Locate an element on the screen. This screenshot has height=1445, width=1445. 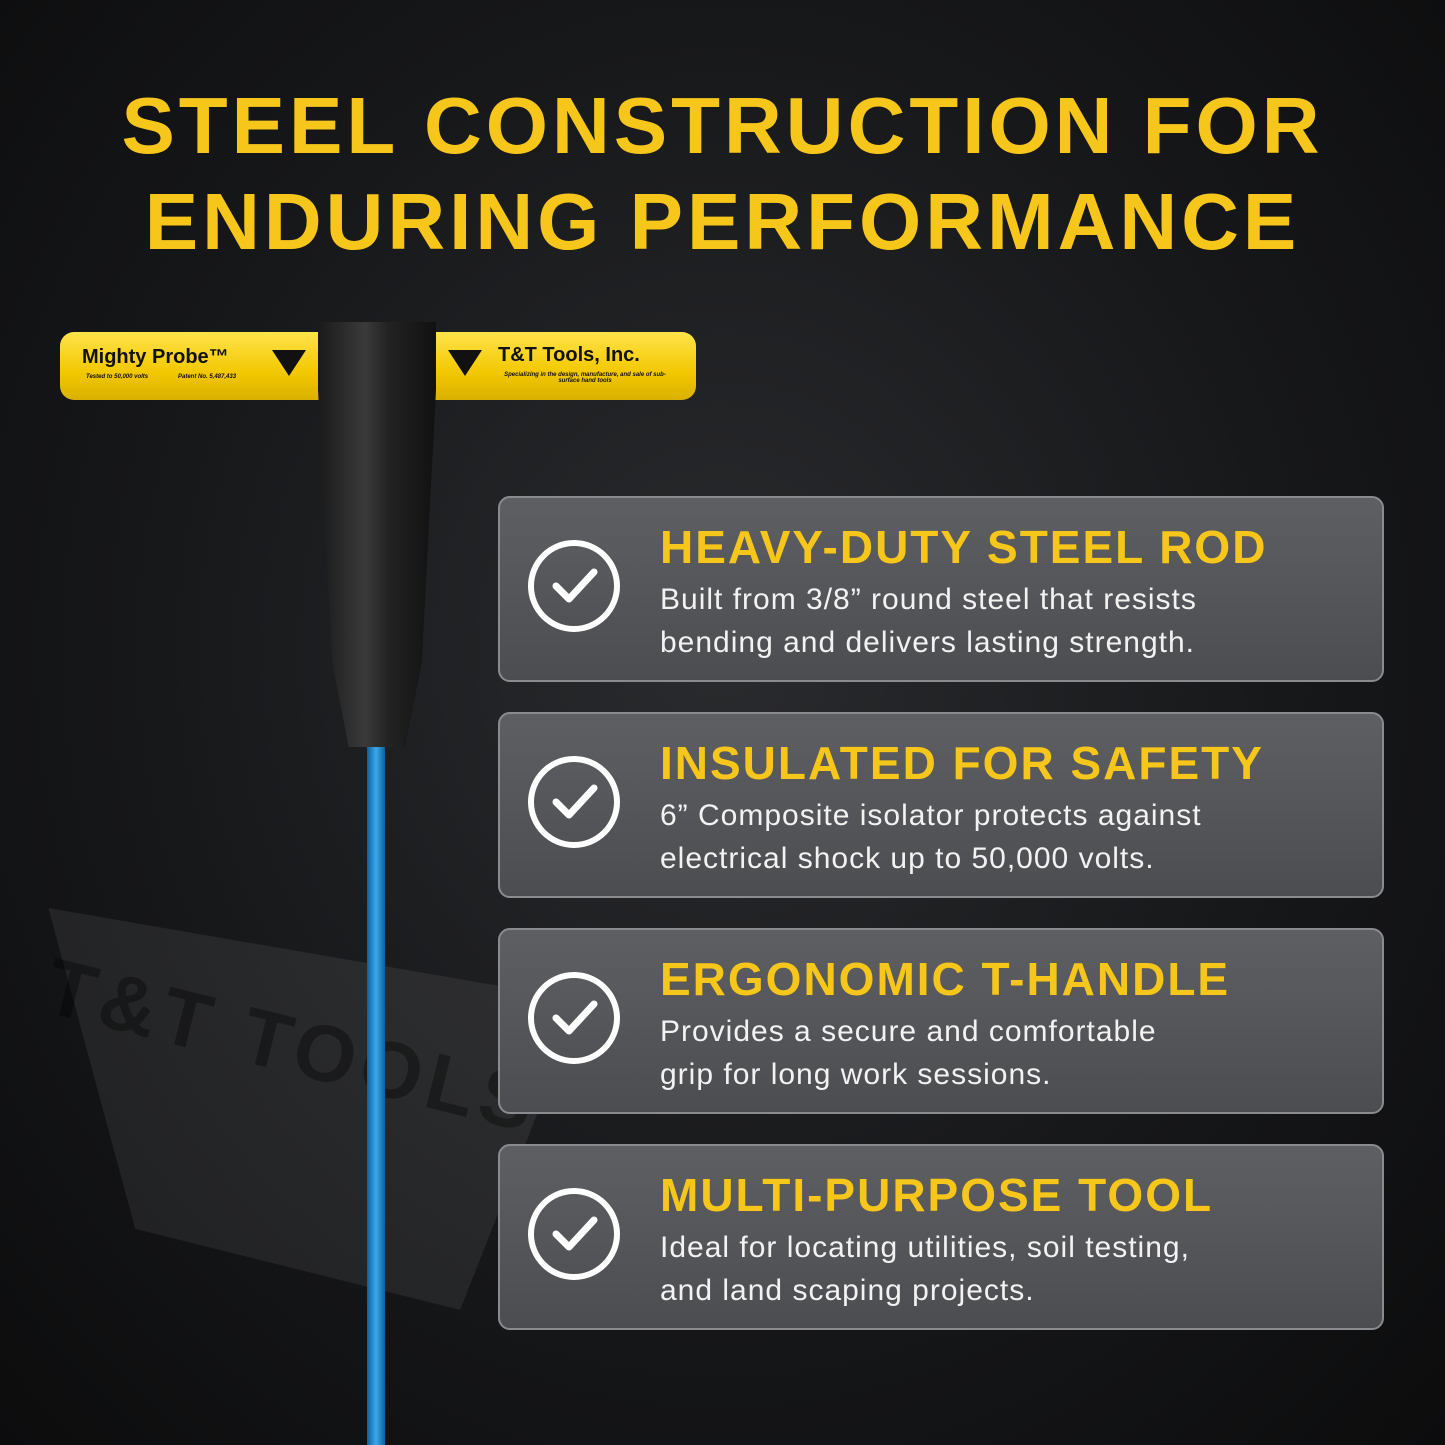
brand-sub-patent: Patent No. 5,487,433 is located at coordinates (207, 377).